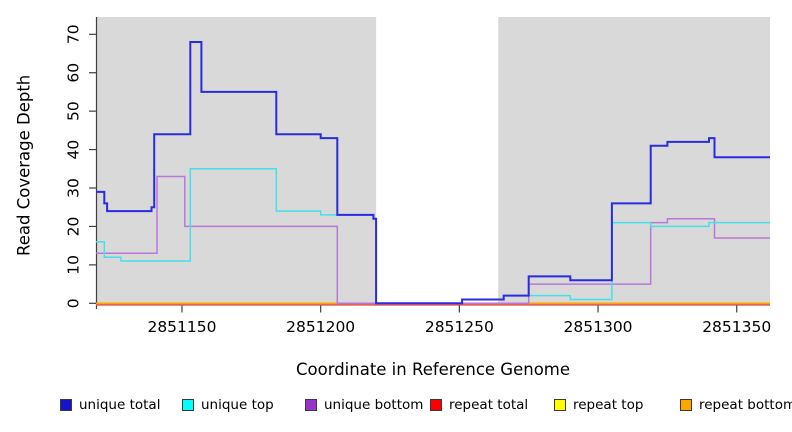  Describe the element at coordinates (120, 405) in the screenshot. I see `legend-label: unique total` at that location.